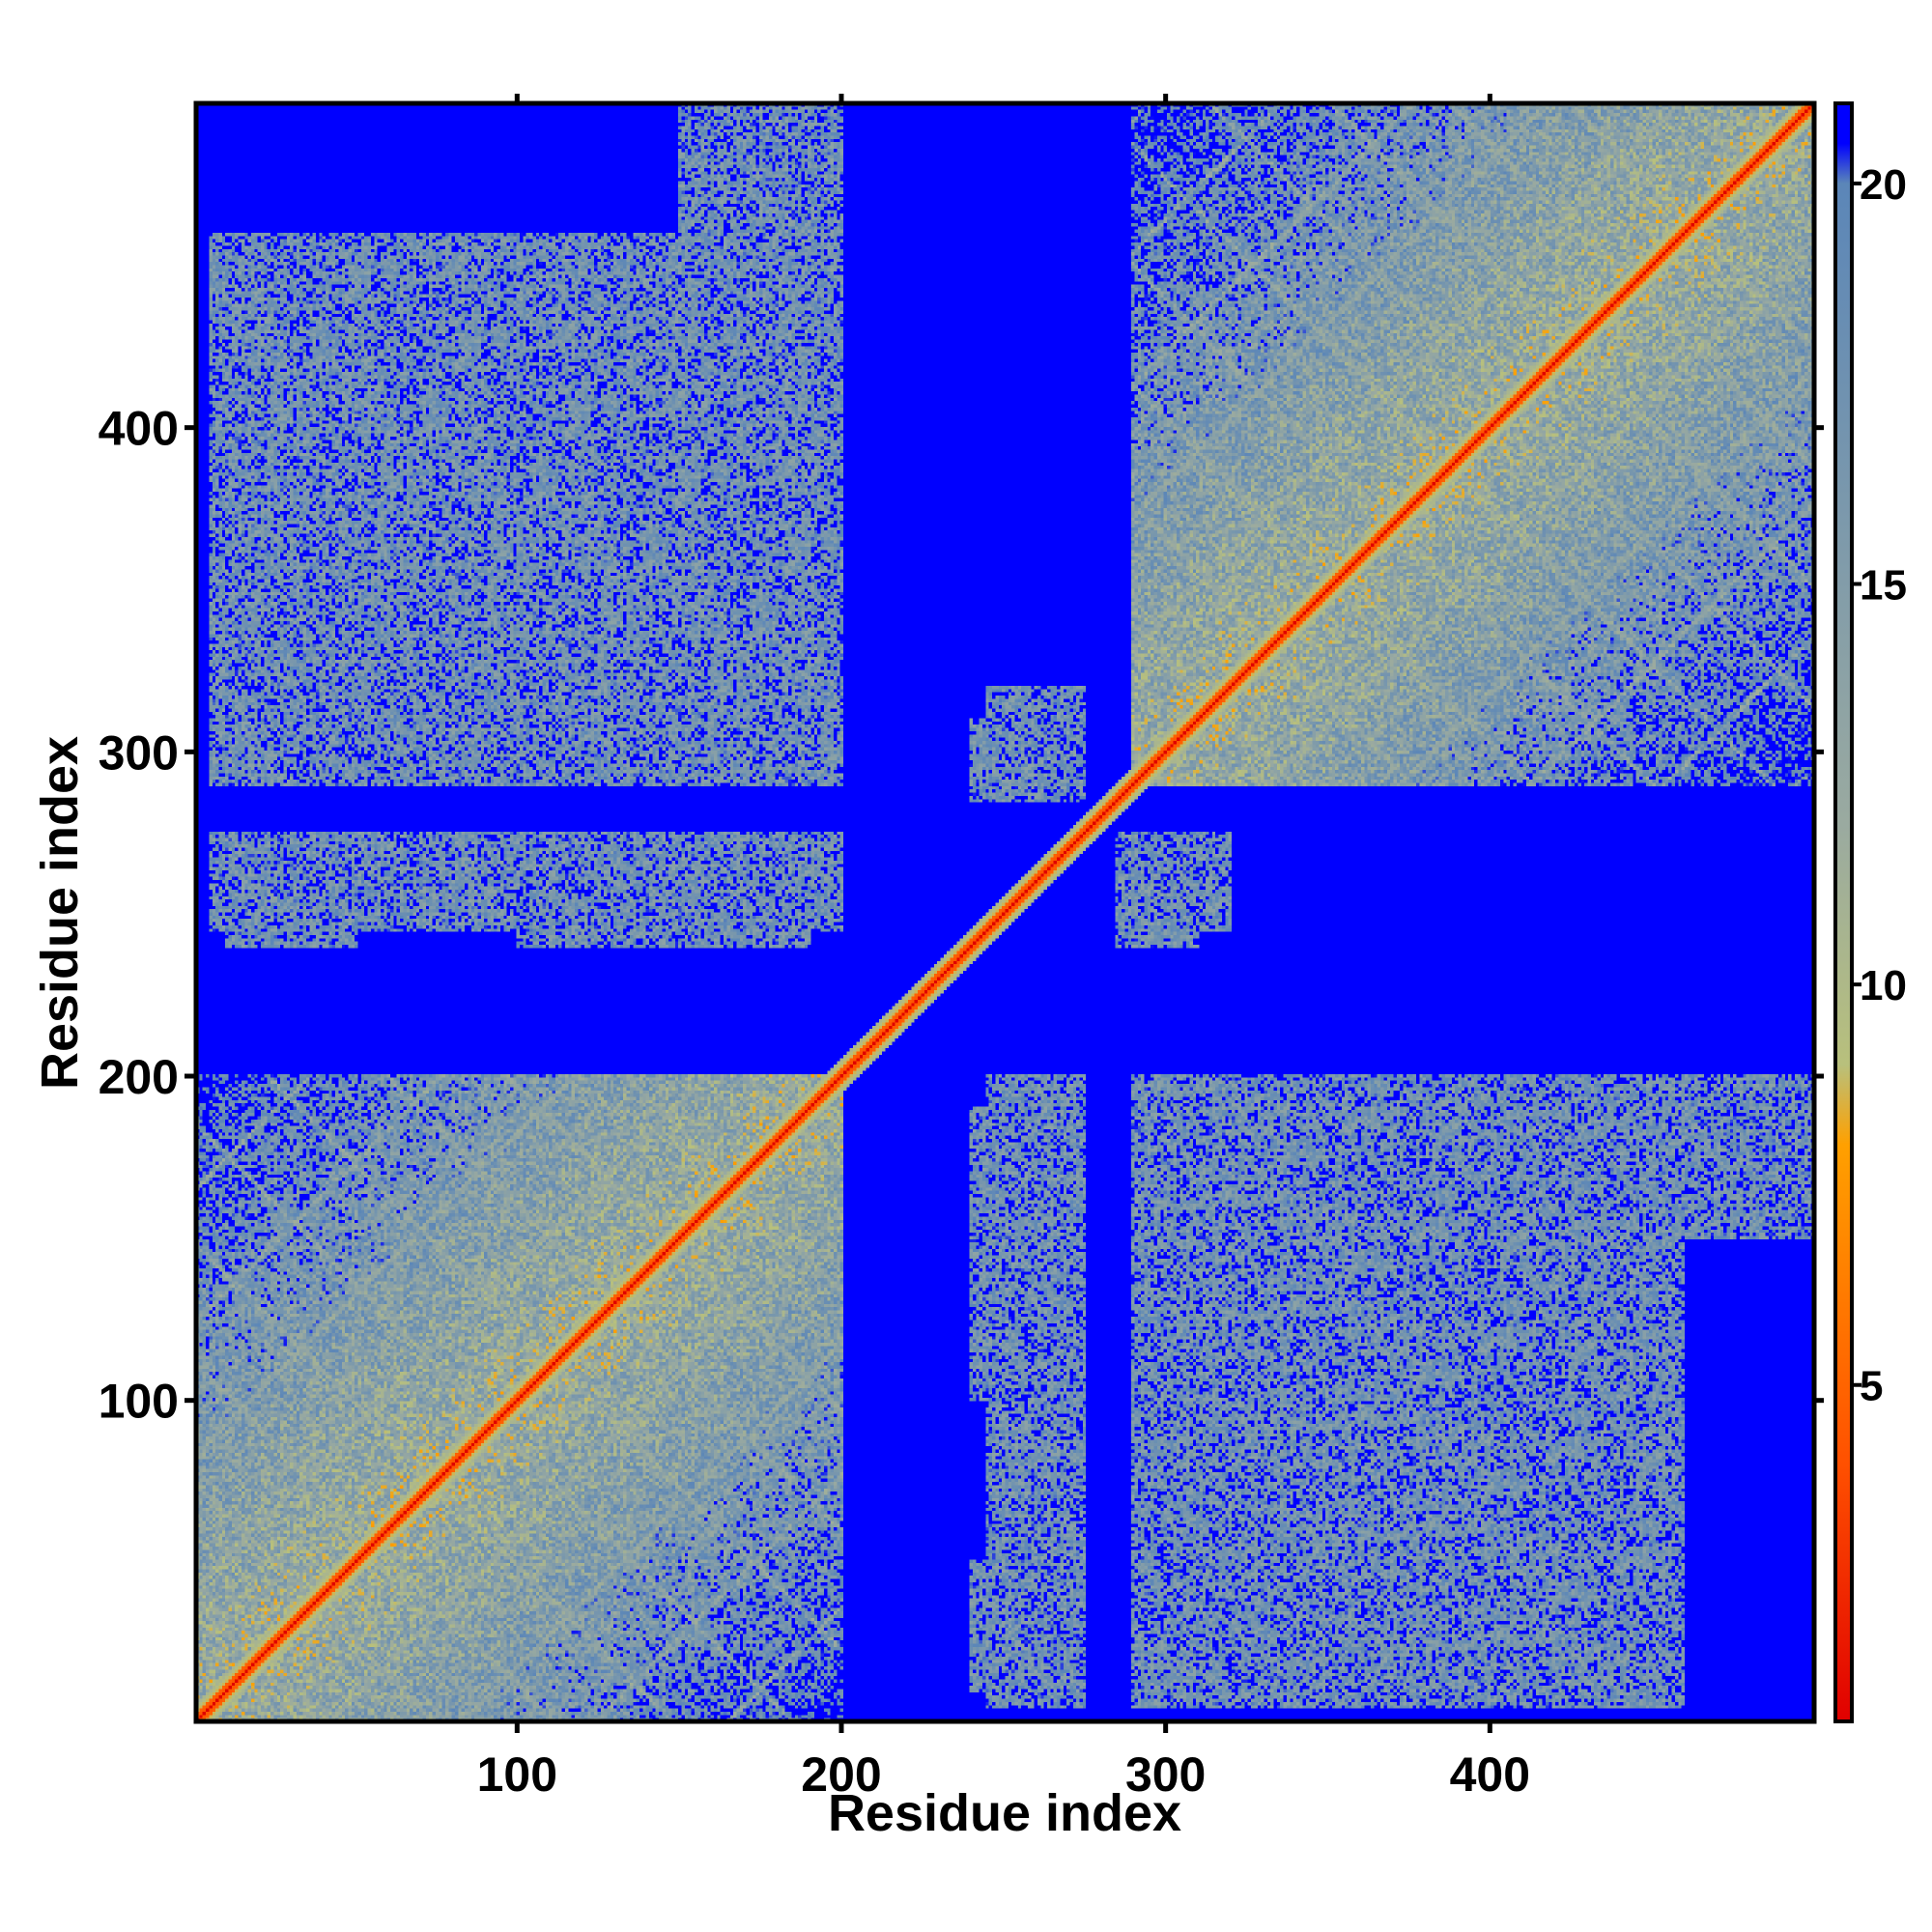  What do you see at coordinates (1165, 1774) in the screenshot?
I see `x-tick-label: 300` at bounding box center [1165, 1774].